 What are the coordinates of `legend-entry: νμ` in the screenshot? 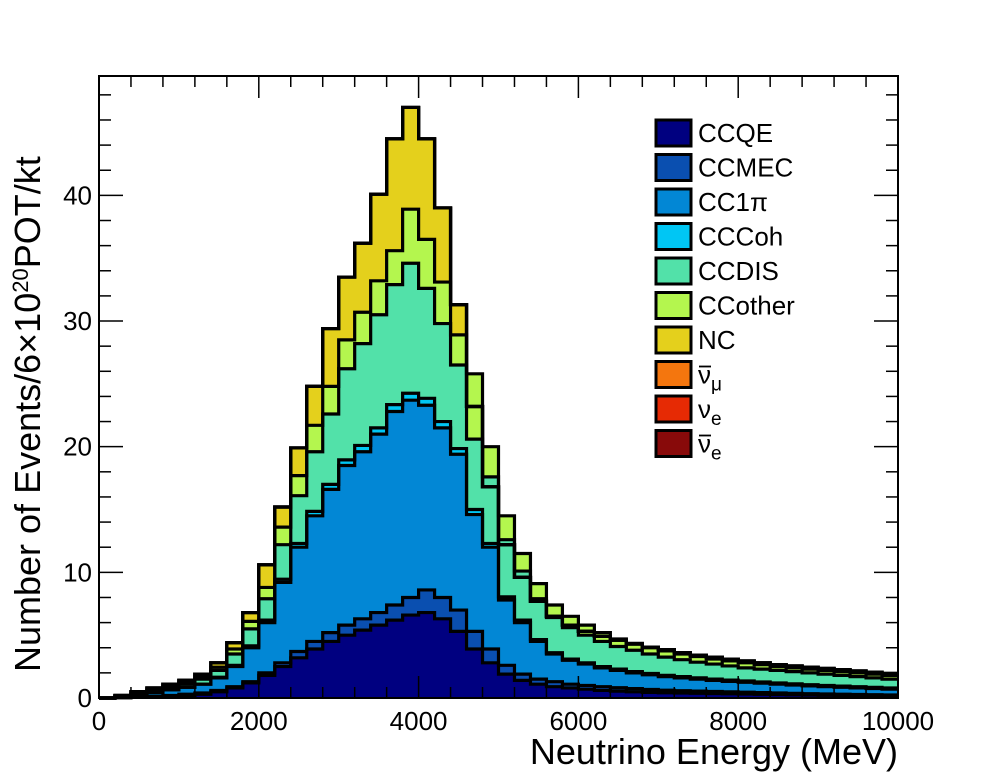 It's located at (688, 378).